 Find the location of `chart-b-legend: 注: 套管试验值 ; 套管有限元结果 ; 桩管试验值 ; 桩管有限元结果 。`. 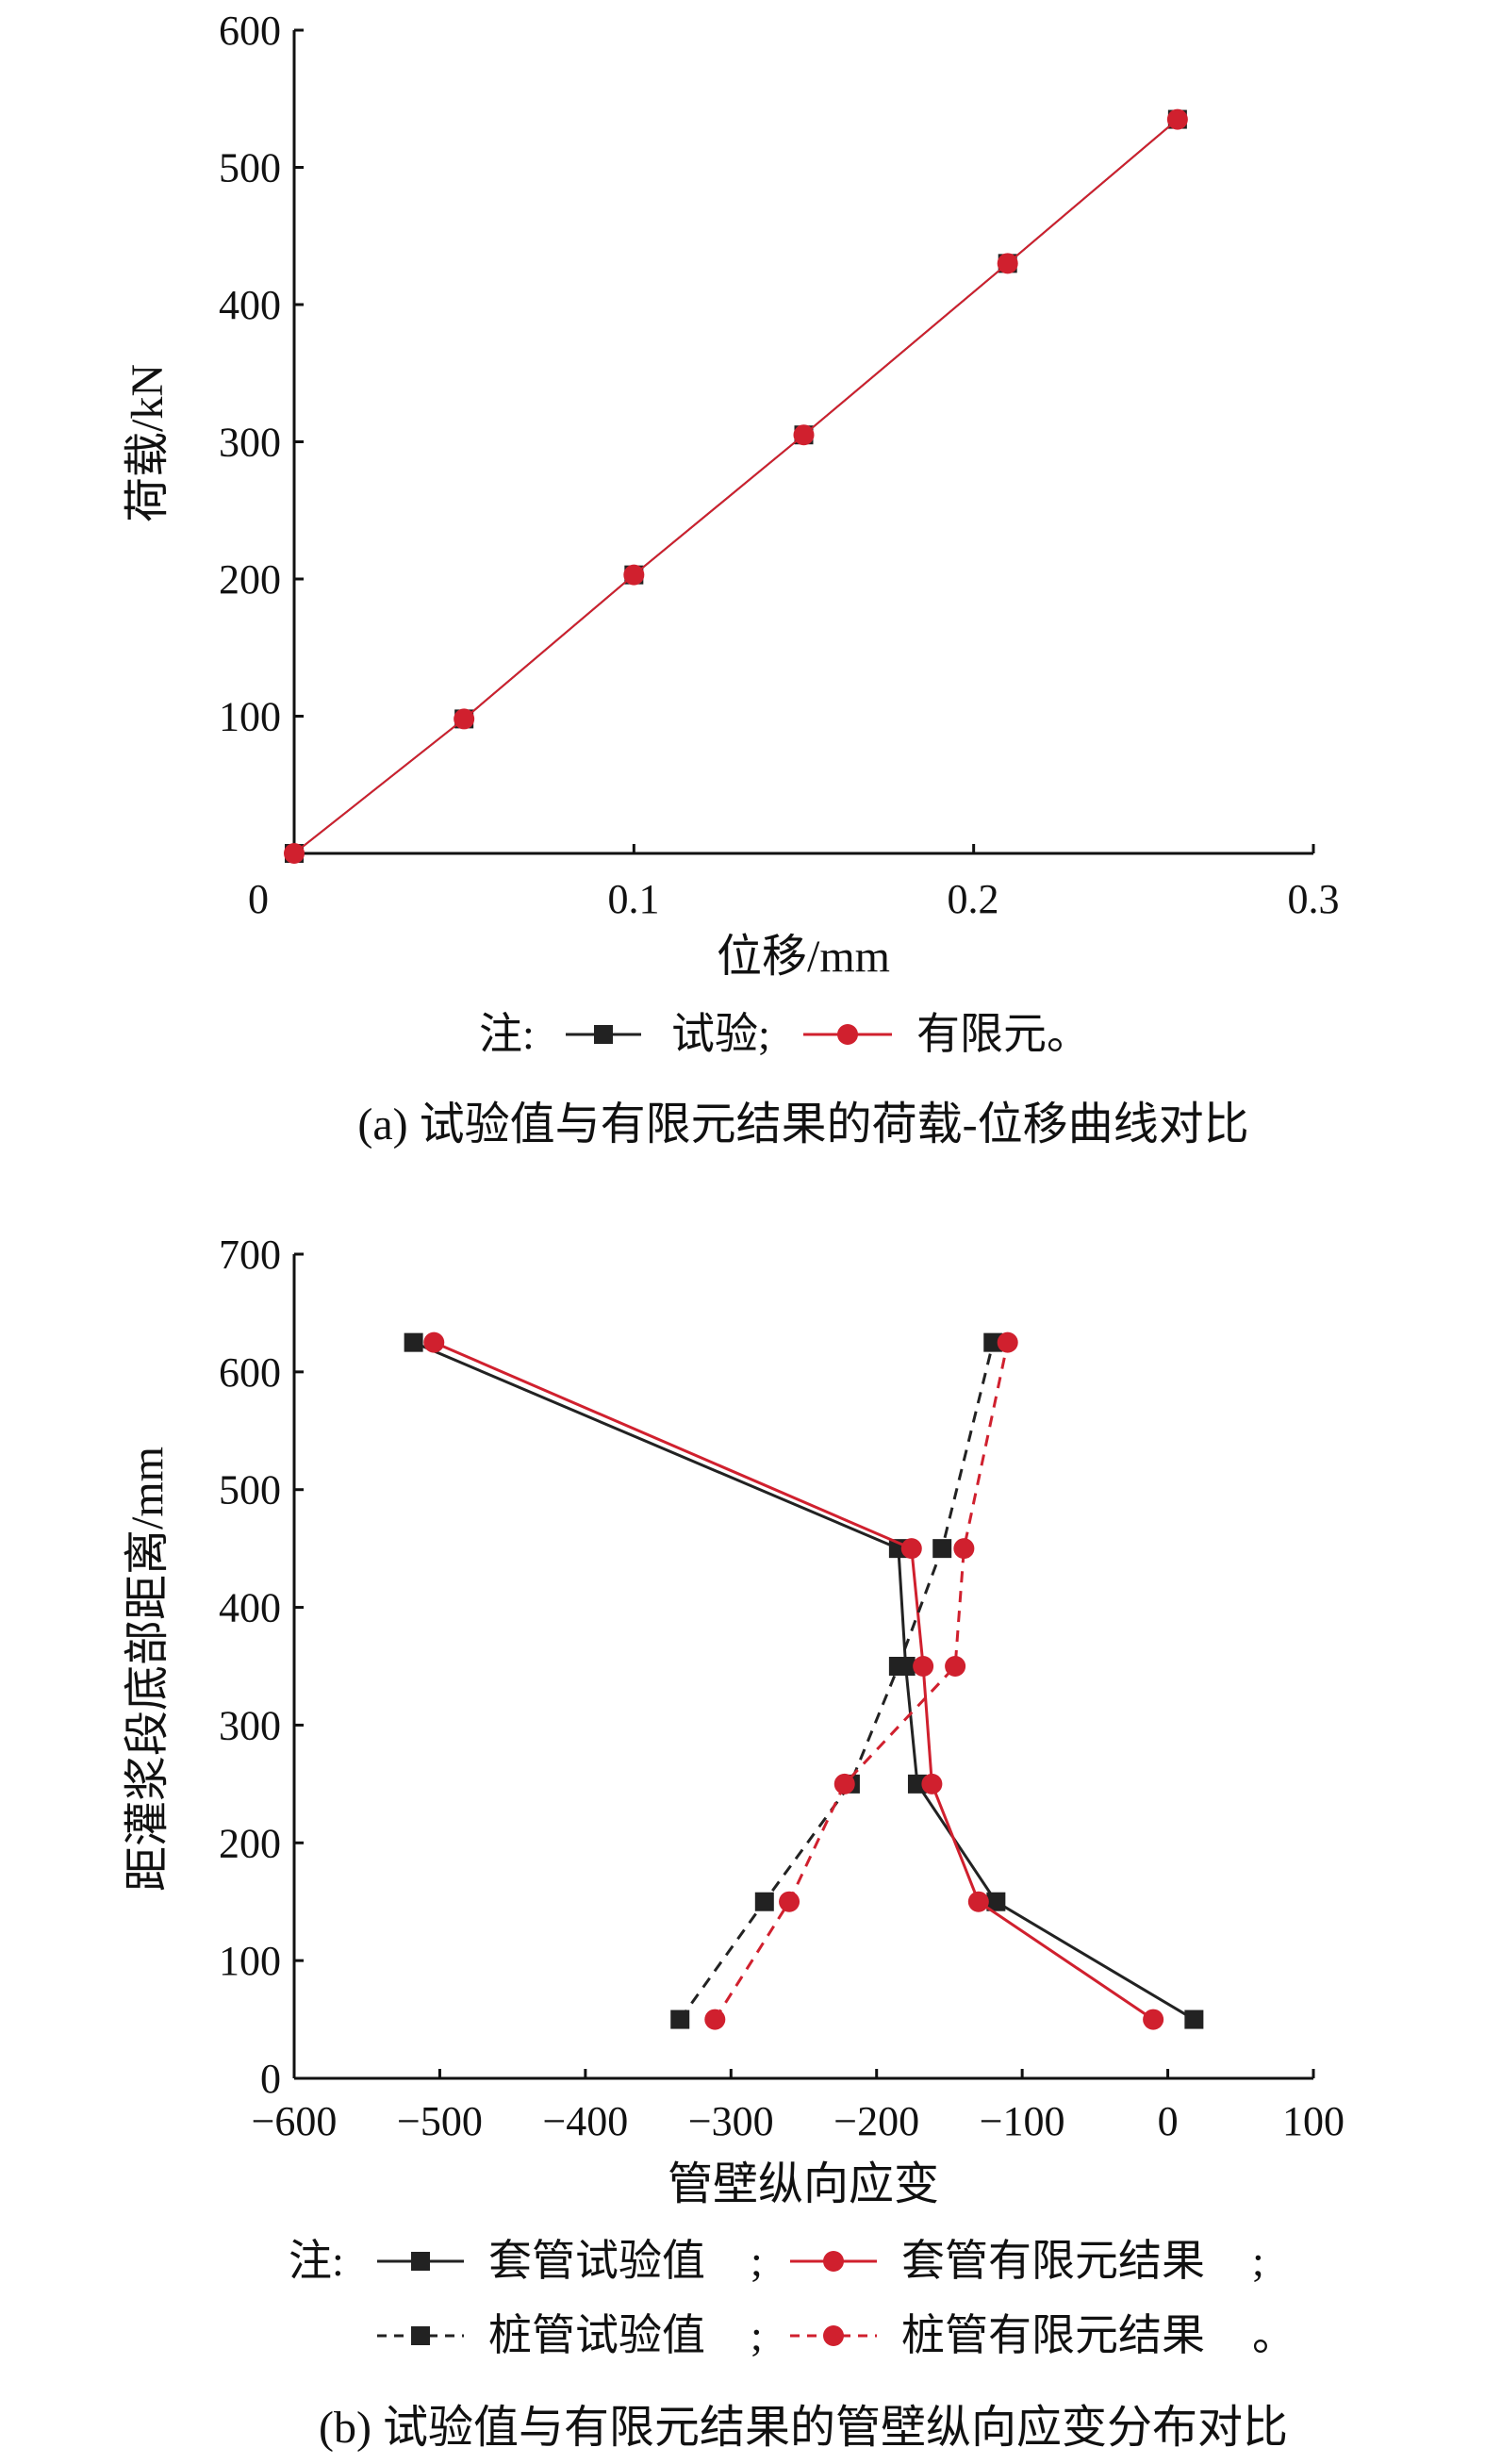

chart-b-legend: 注: 套管试验值 ; 套管有限元结果 ; 桩管试验值 ; 桩管有限元结果 。 is located at coordinates (792, 2298).